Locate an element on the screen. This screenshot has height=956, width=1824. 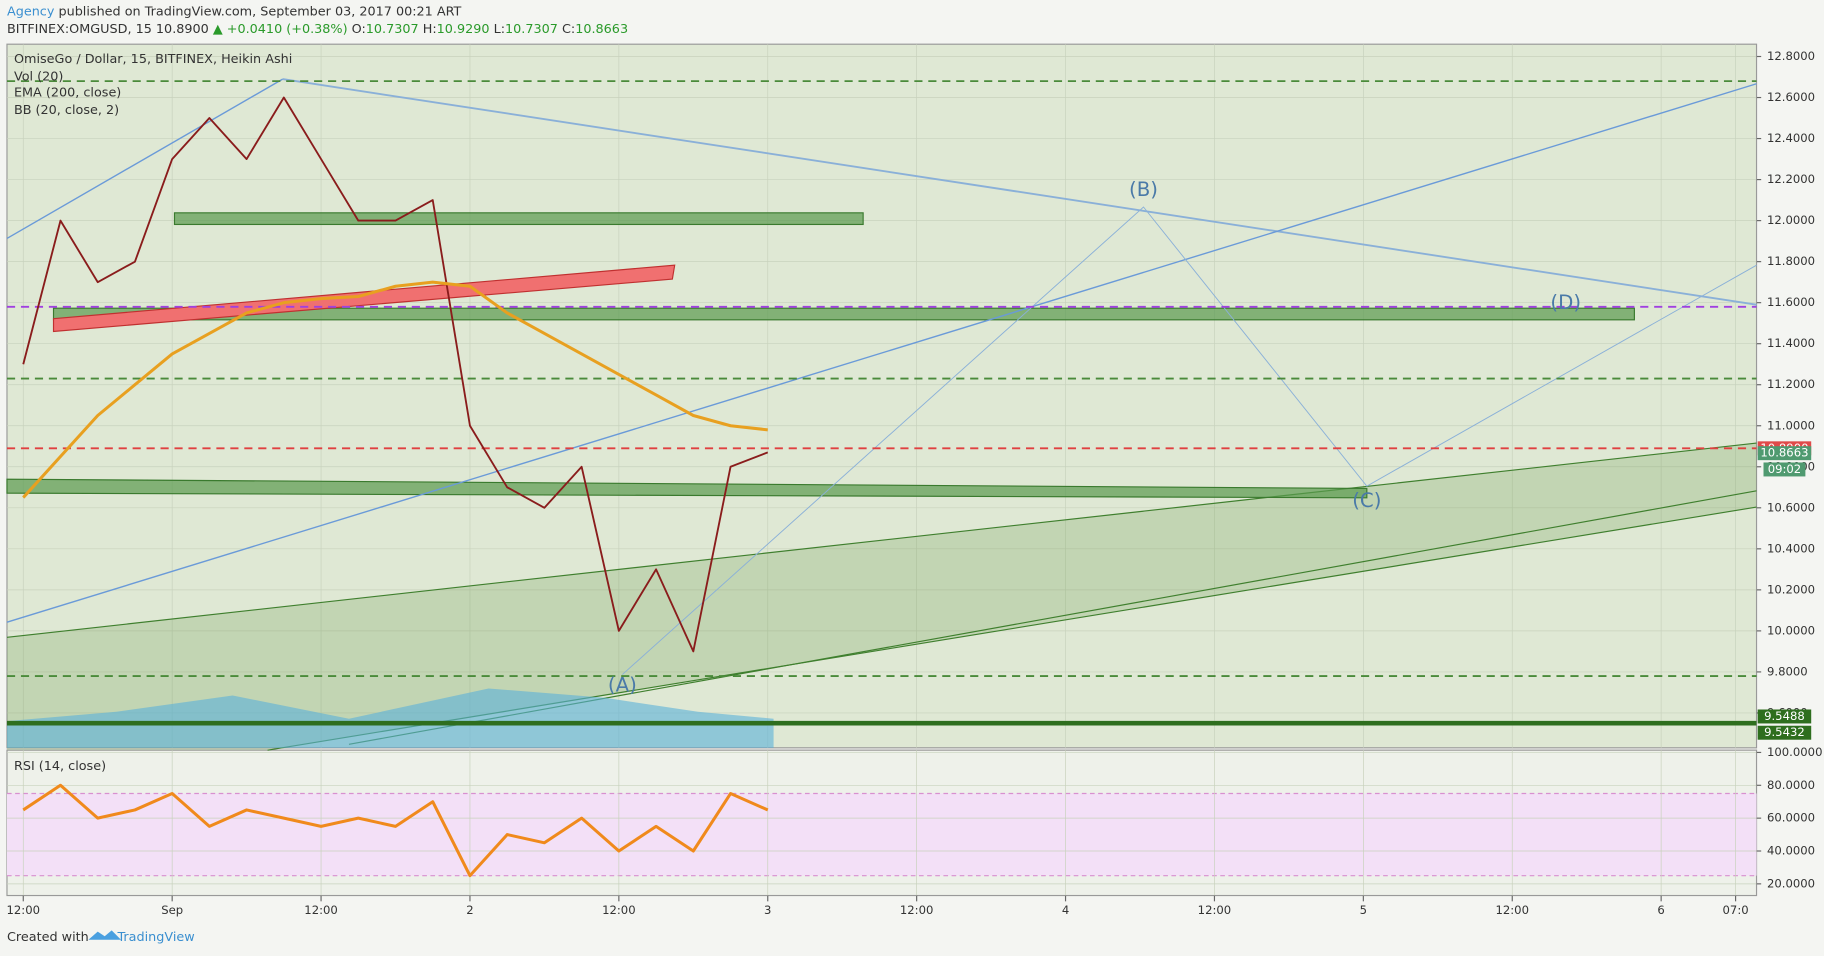
x-tick-label: 2 is located at coordinates (469, 910).